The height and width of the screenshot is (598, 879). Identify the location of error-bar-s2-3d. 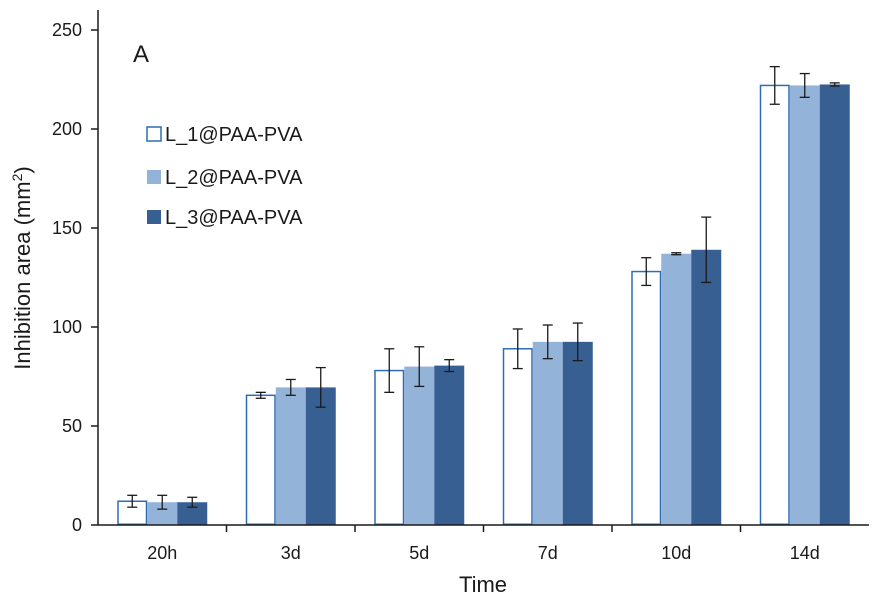
(290, 387).